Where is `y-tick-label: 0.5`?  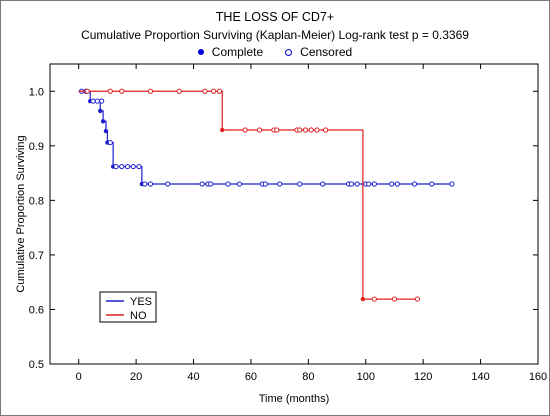 y-tick-label: 0.5 is located at coordinates (36, 365).